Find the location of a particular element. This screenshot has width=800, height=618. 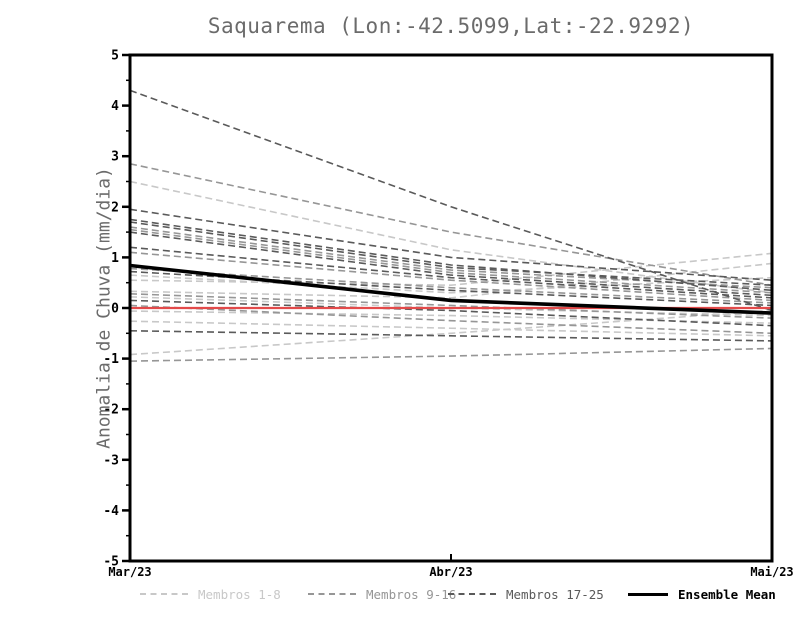

dashed-line-swatch-medium is located at coordinates (332, 594).